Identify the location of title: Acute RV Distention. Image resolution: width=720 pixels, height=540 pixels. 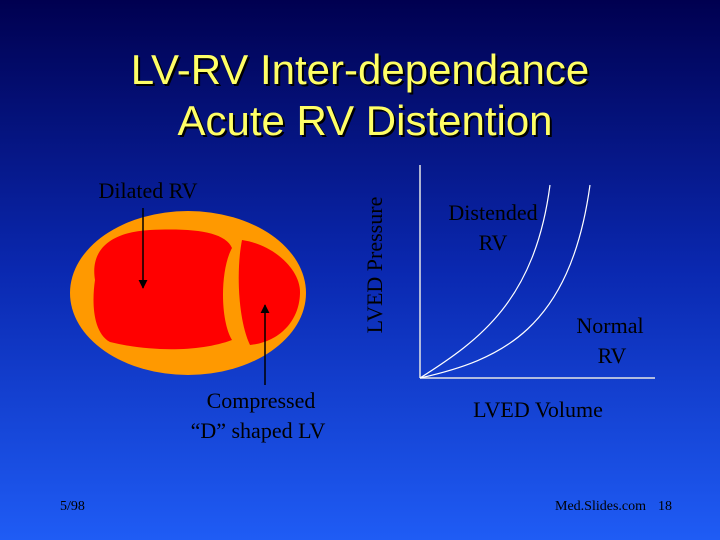
(364, 120).